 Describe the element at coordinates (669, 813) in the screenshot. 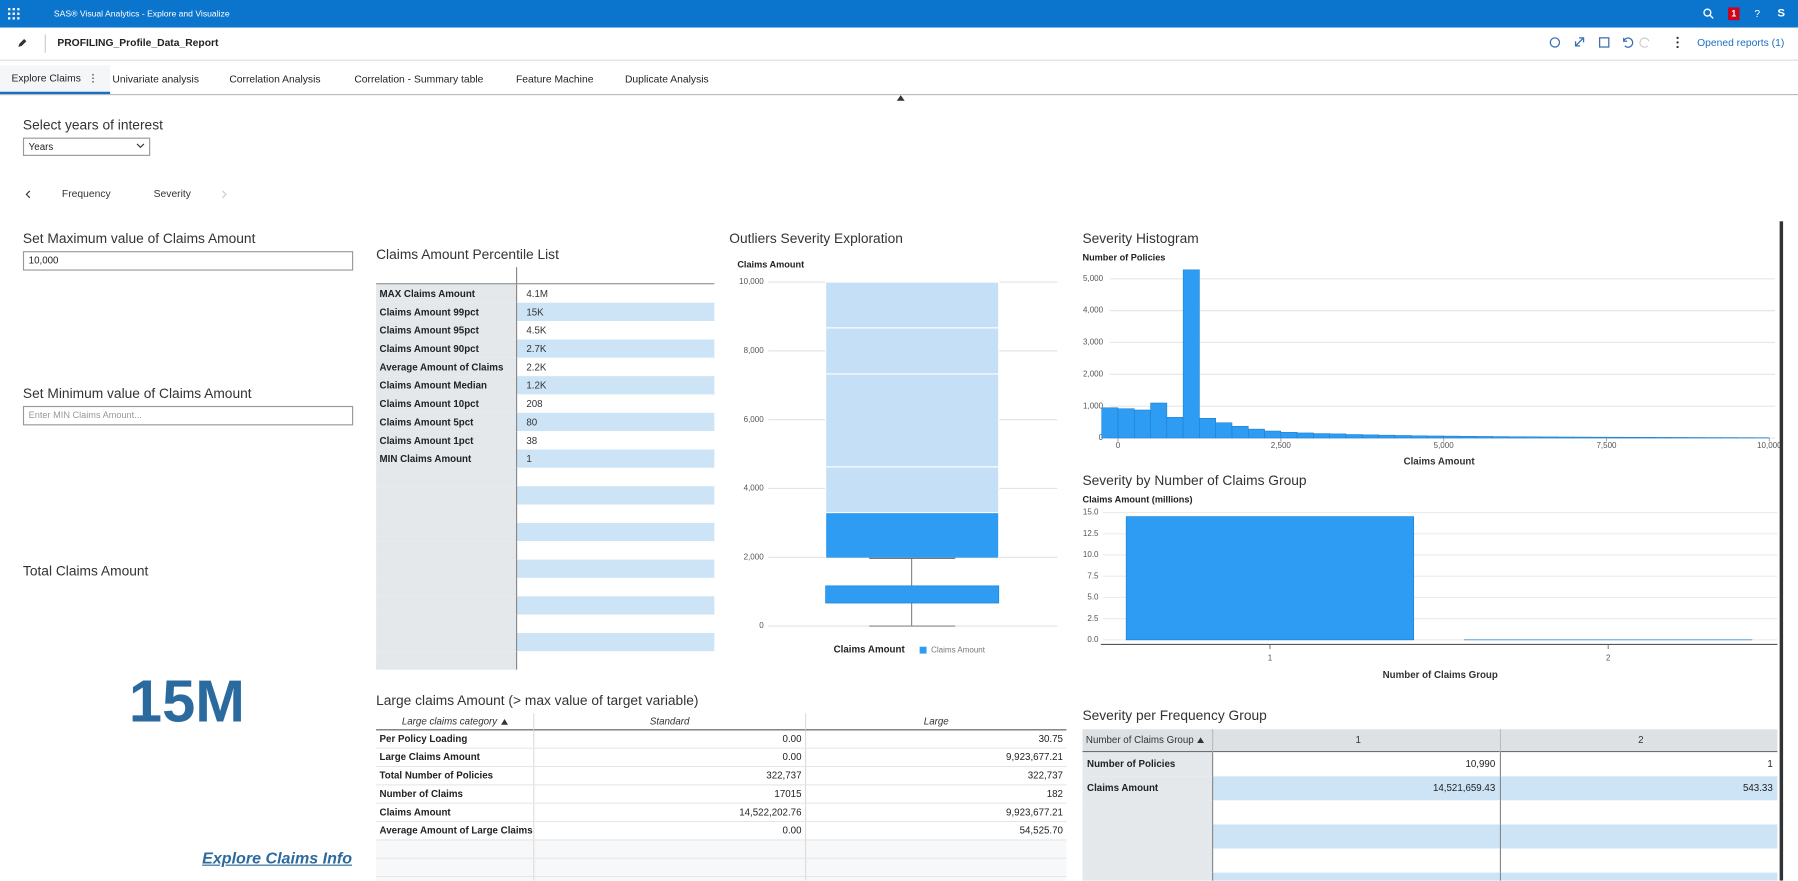

I see `cell-value: 14,522,202.76` at that location.